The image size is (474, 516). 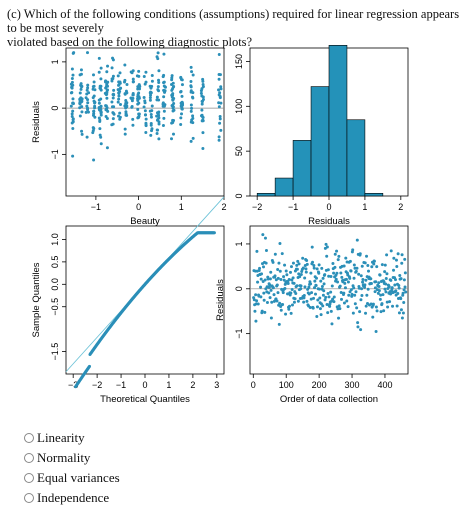 I want to click on y-tick-label: 0, so click(x=239, y=288).